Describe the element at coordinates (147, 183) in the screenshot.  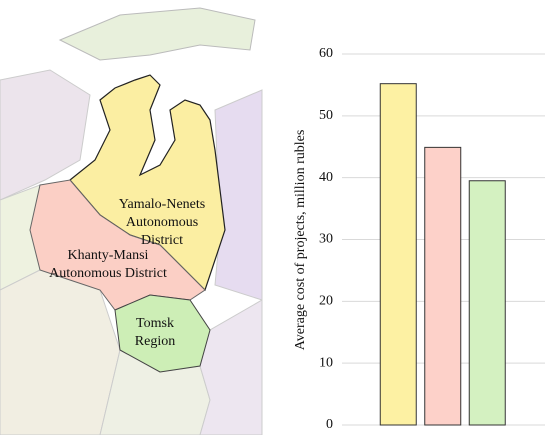
I see `region-yamalo` at that location.